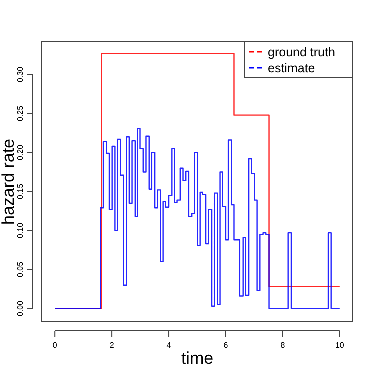 This screenshot has width=374, height=374. I want to click on x-tick-label: 4, so click(169, 345).